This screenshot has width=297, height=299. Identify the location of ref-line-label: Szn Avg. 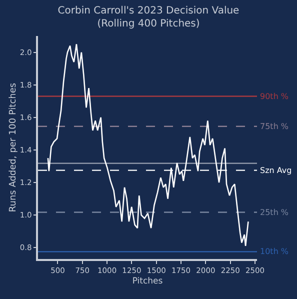
(276, 170).